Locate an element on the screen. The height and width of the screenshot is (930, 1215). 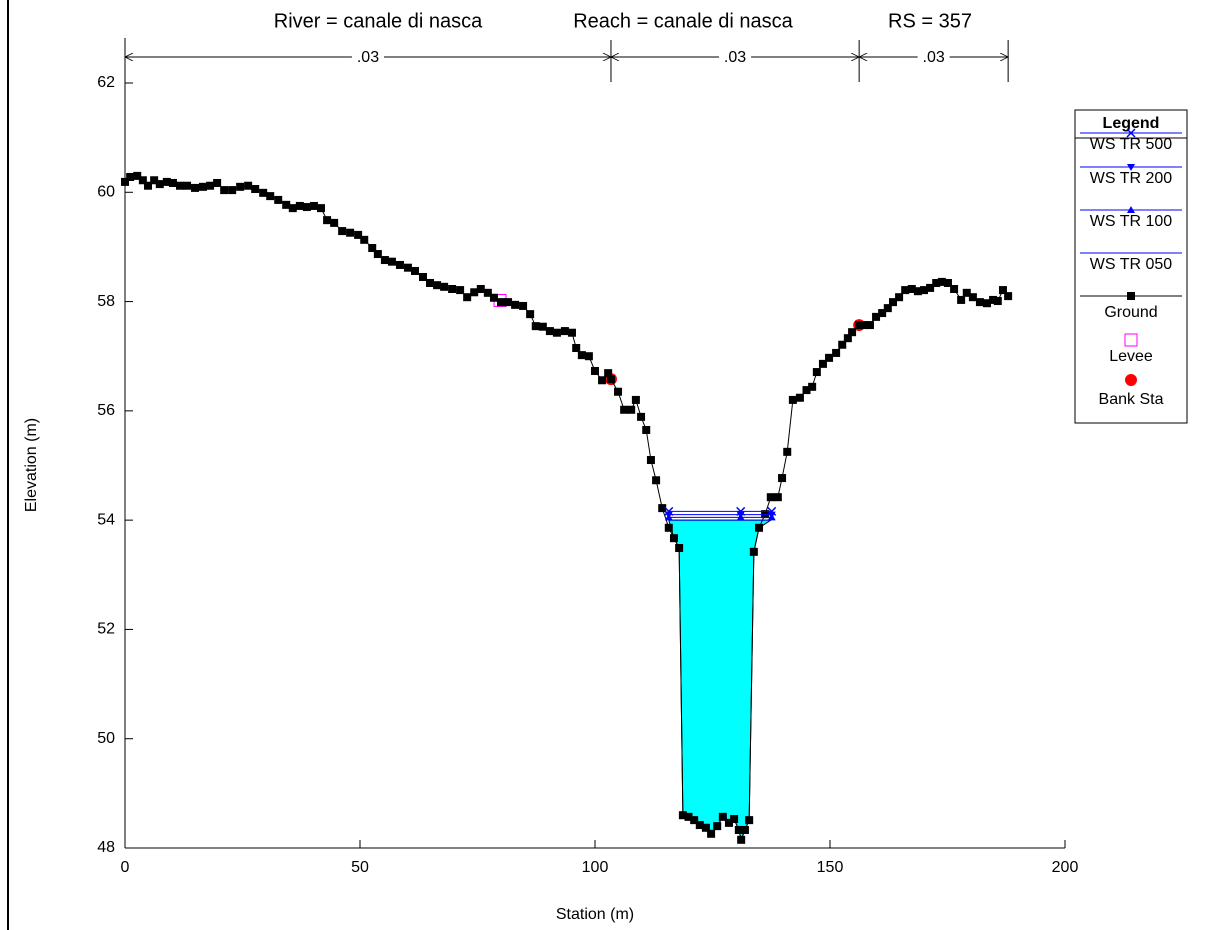
title-river: River = canale di nasca is located at coordinates (378, 21).